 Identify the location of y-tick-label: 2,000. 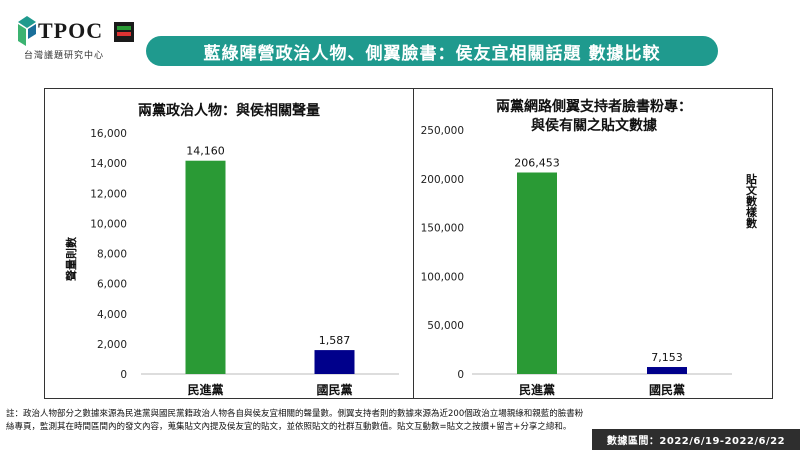
(112, 345).